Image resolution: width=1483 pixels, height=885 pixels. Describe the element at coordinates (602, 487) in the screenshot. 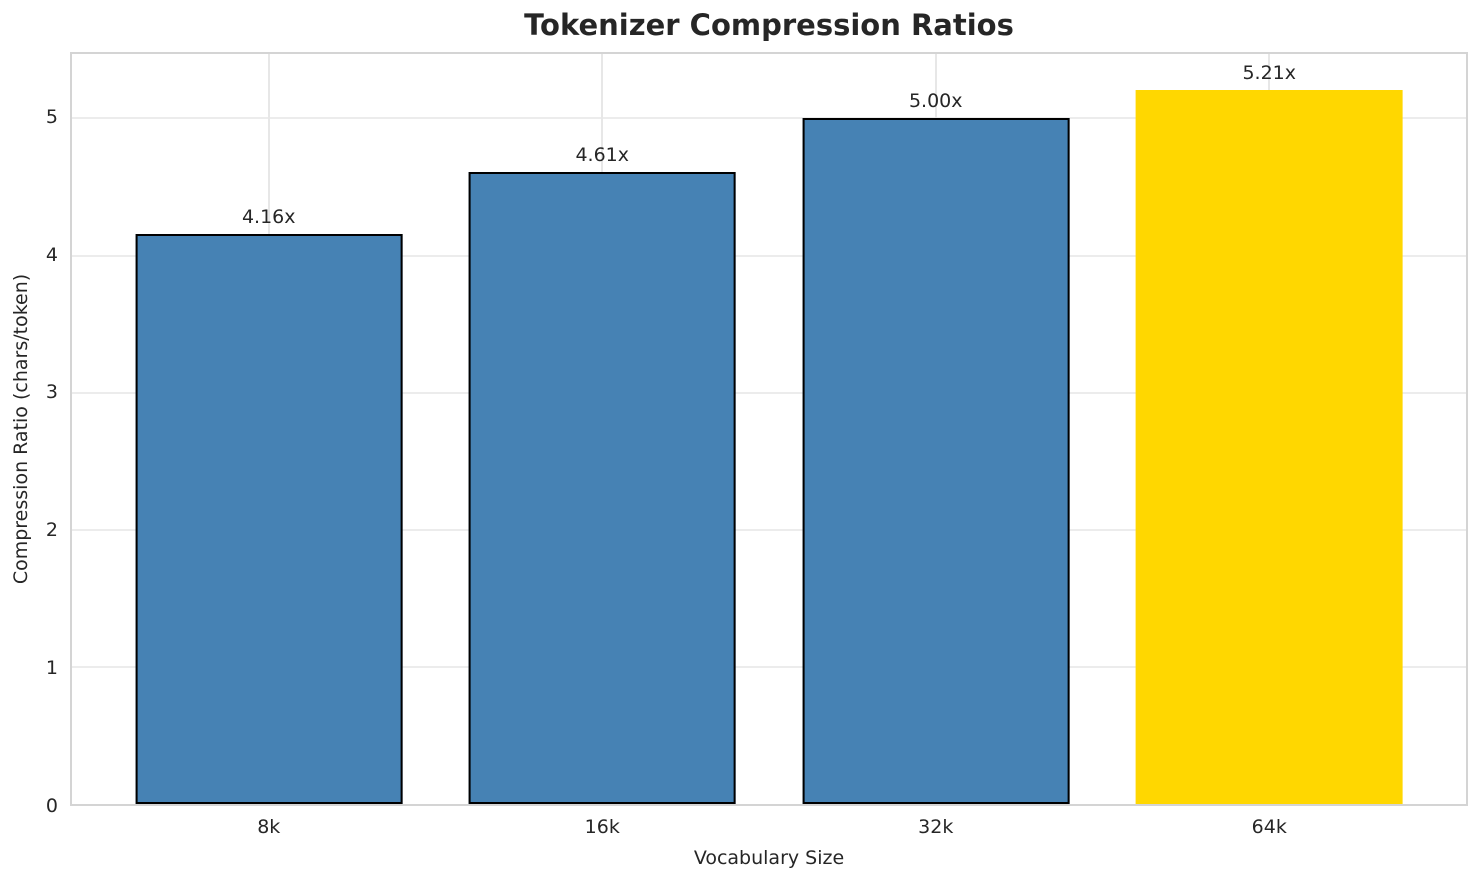

I see `bar-16k` at that location.